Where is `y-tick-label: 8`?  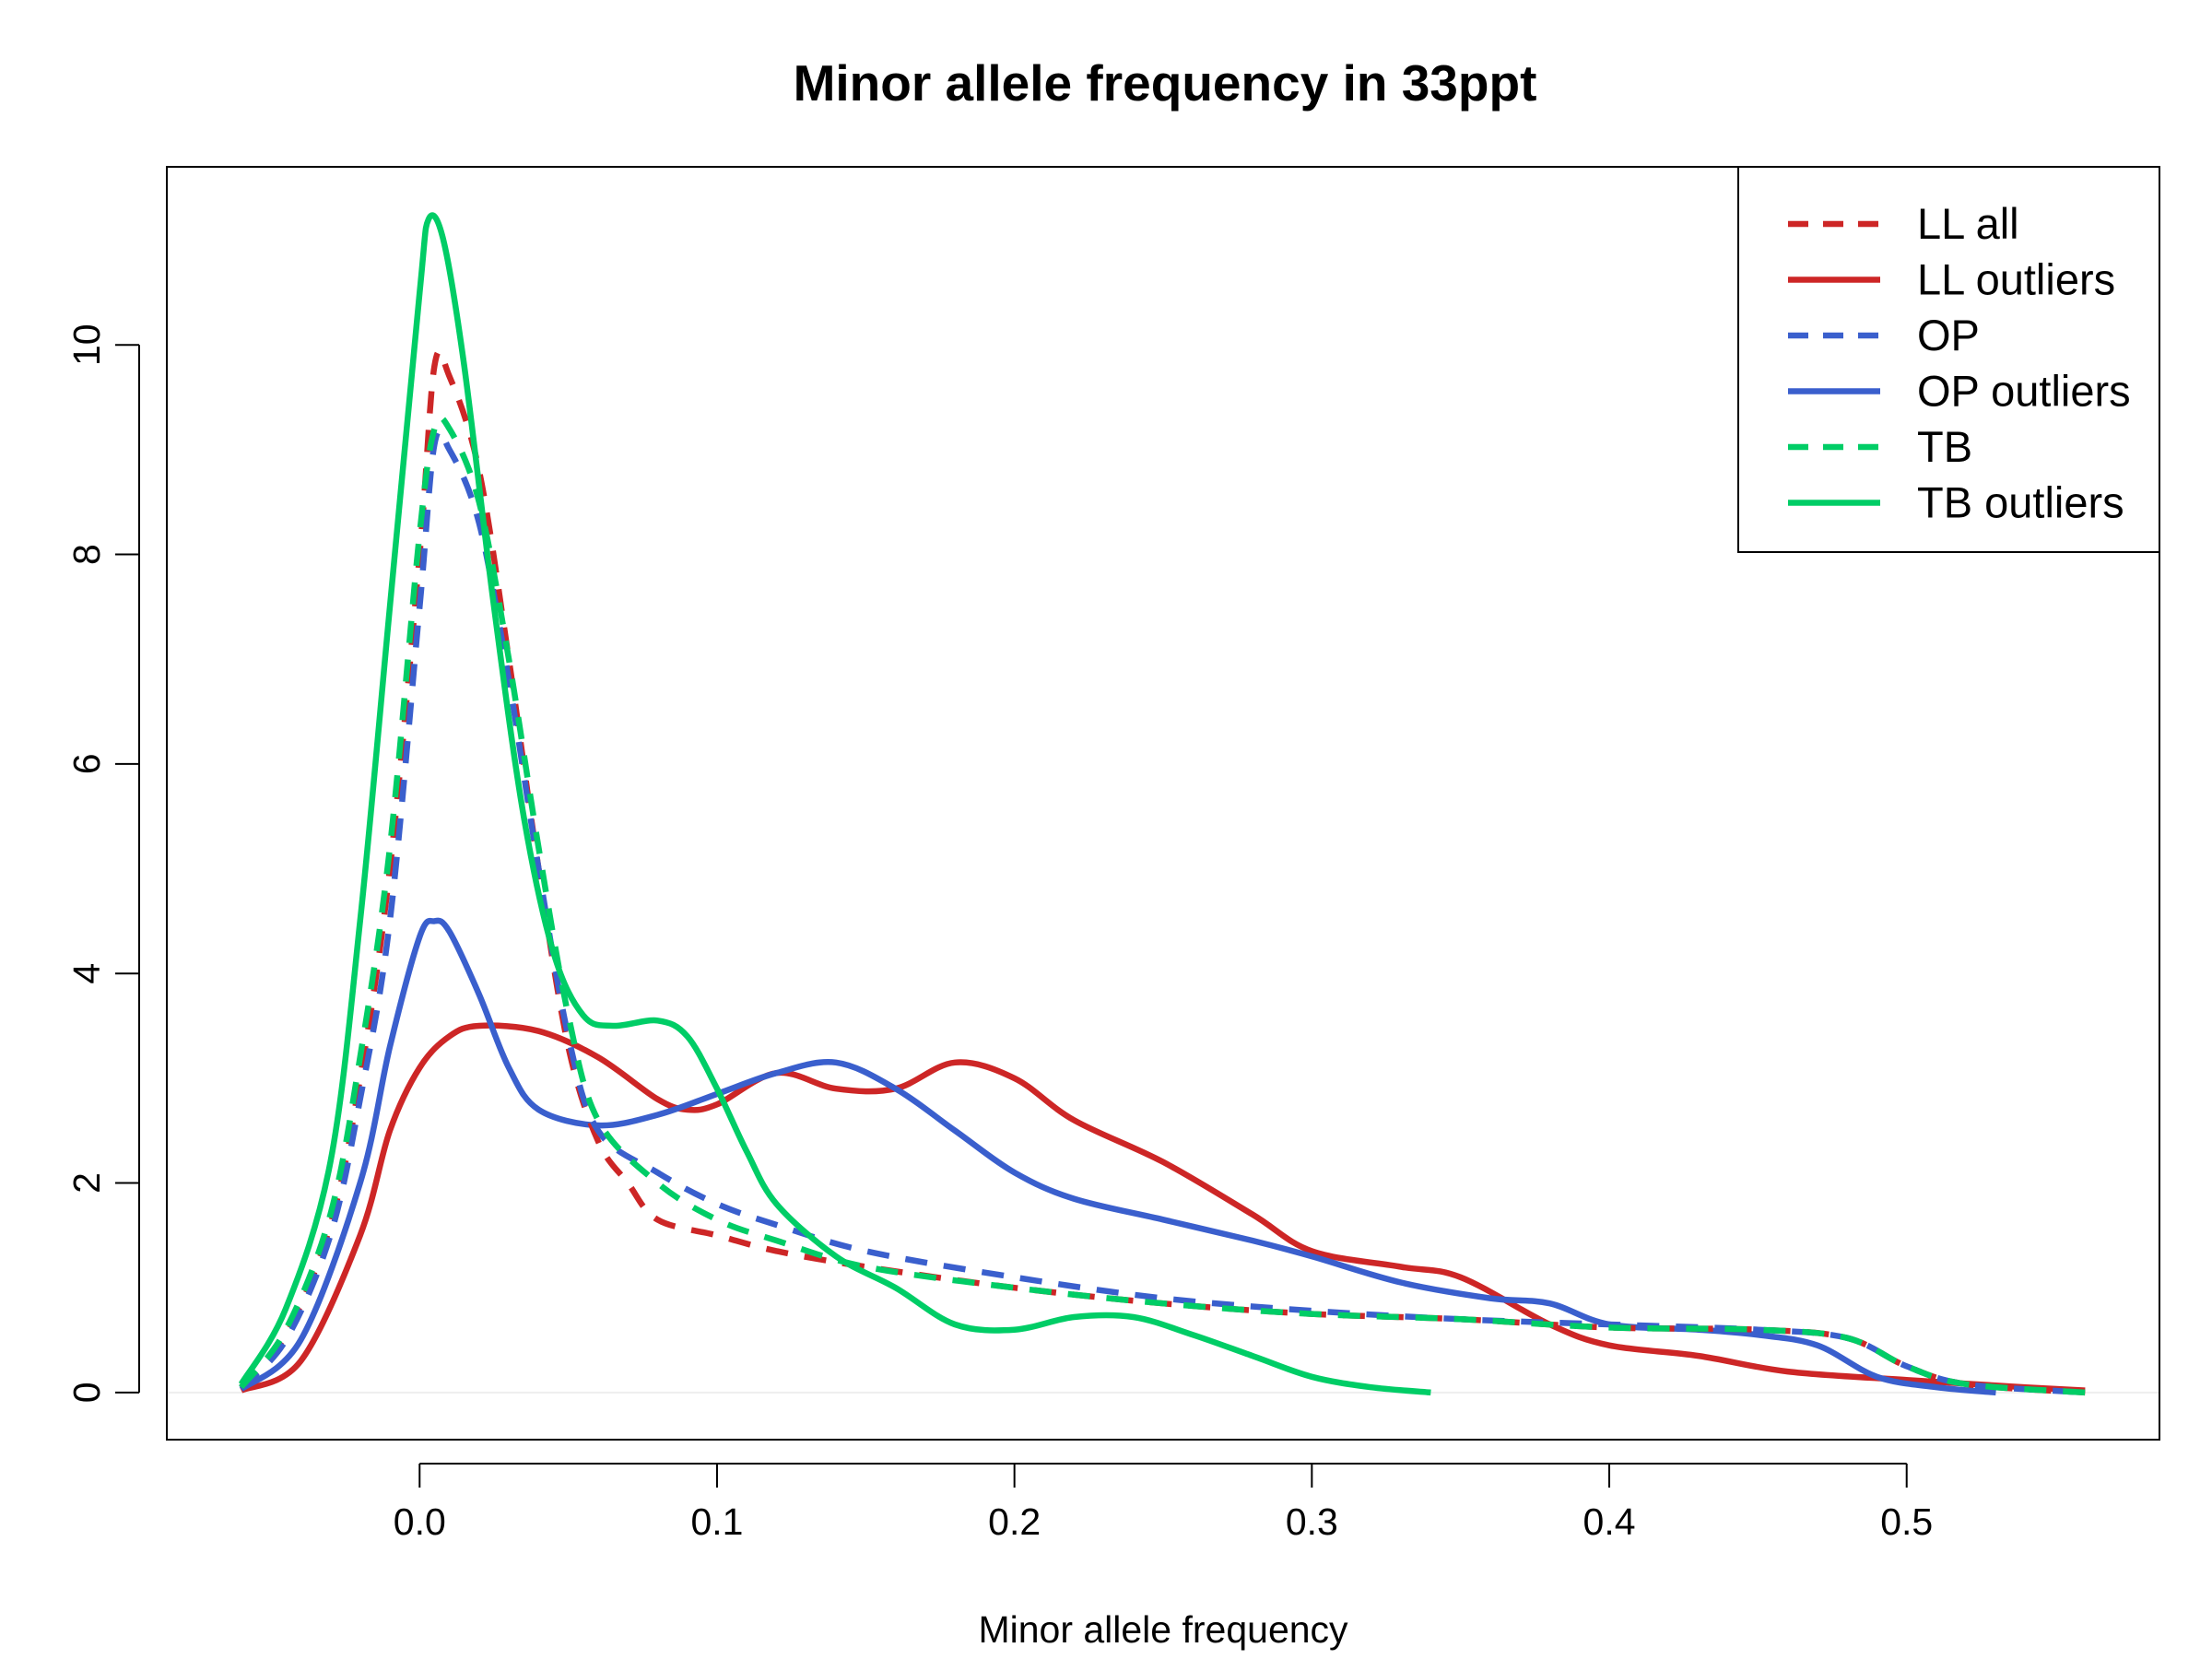 y-tick-label: 8 is located at coordinates (86, 554).